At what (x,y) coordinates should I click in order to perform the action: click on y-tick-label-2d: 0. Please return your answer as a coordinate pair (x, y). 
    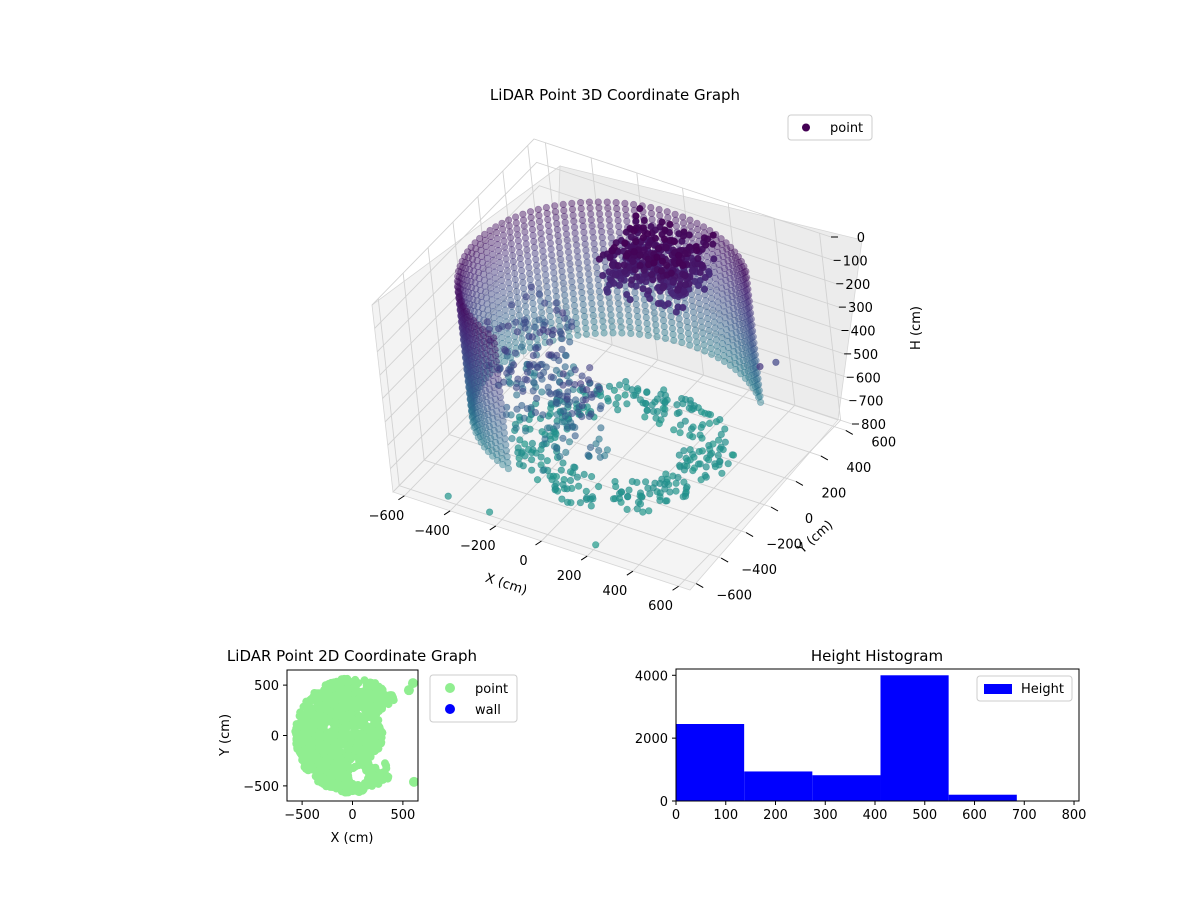
    Looking at the image, I should click on (275, 737).